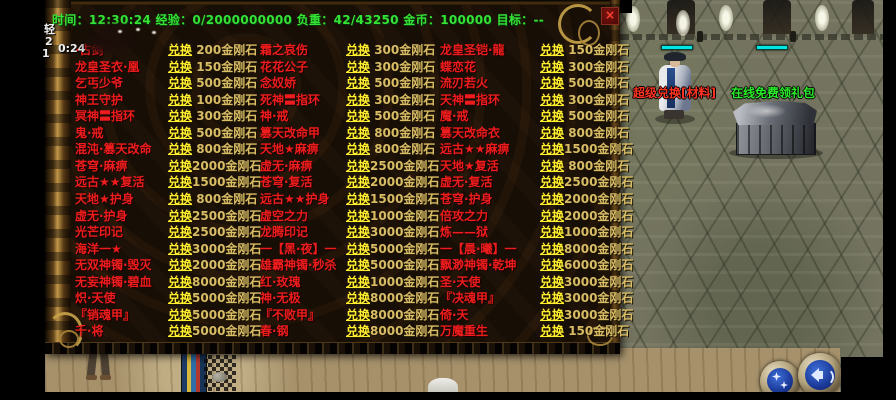 The width and height of the screenshot is (896, 400). Describe the element at coordinates (780, 381) in the screenshot. I see `stars-button-face` at that location.